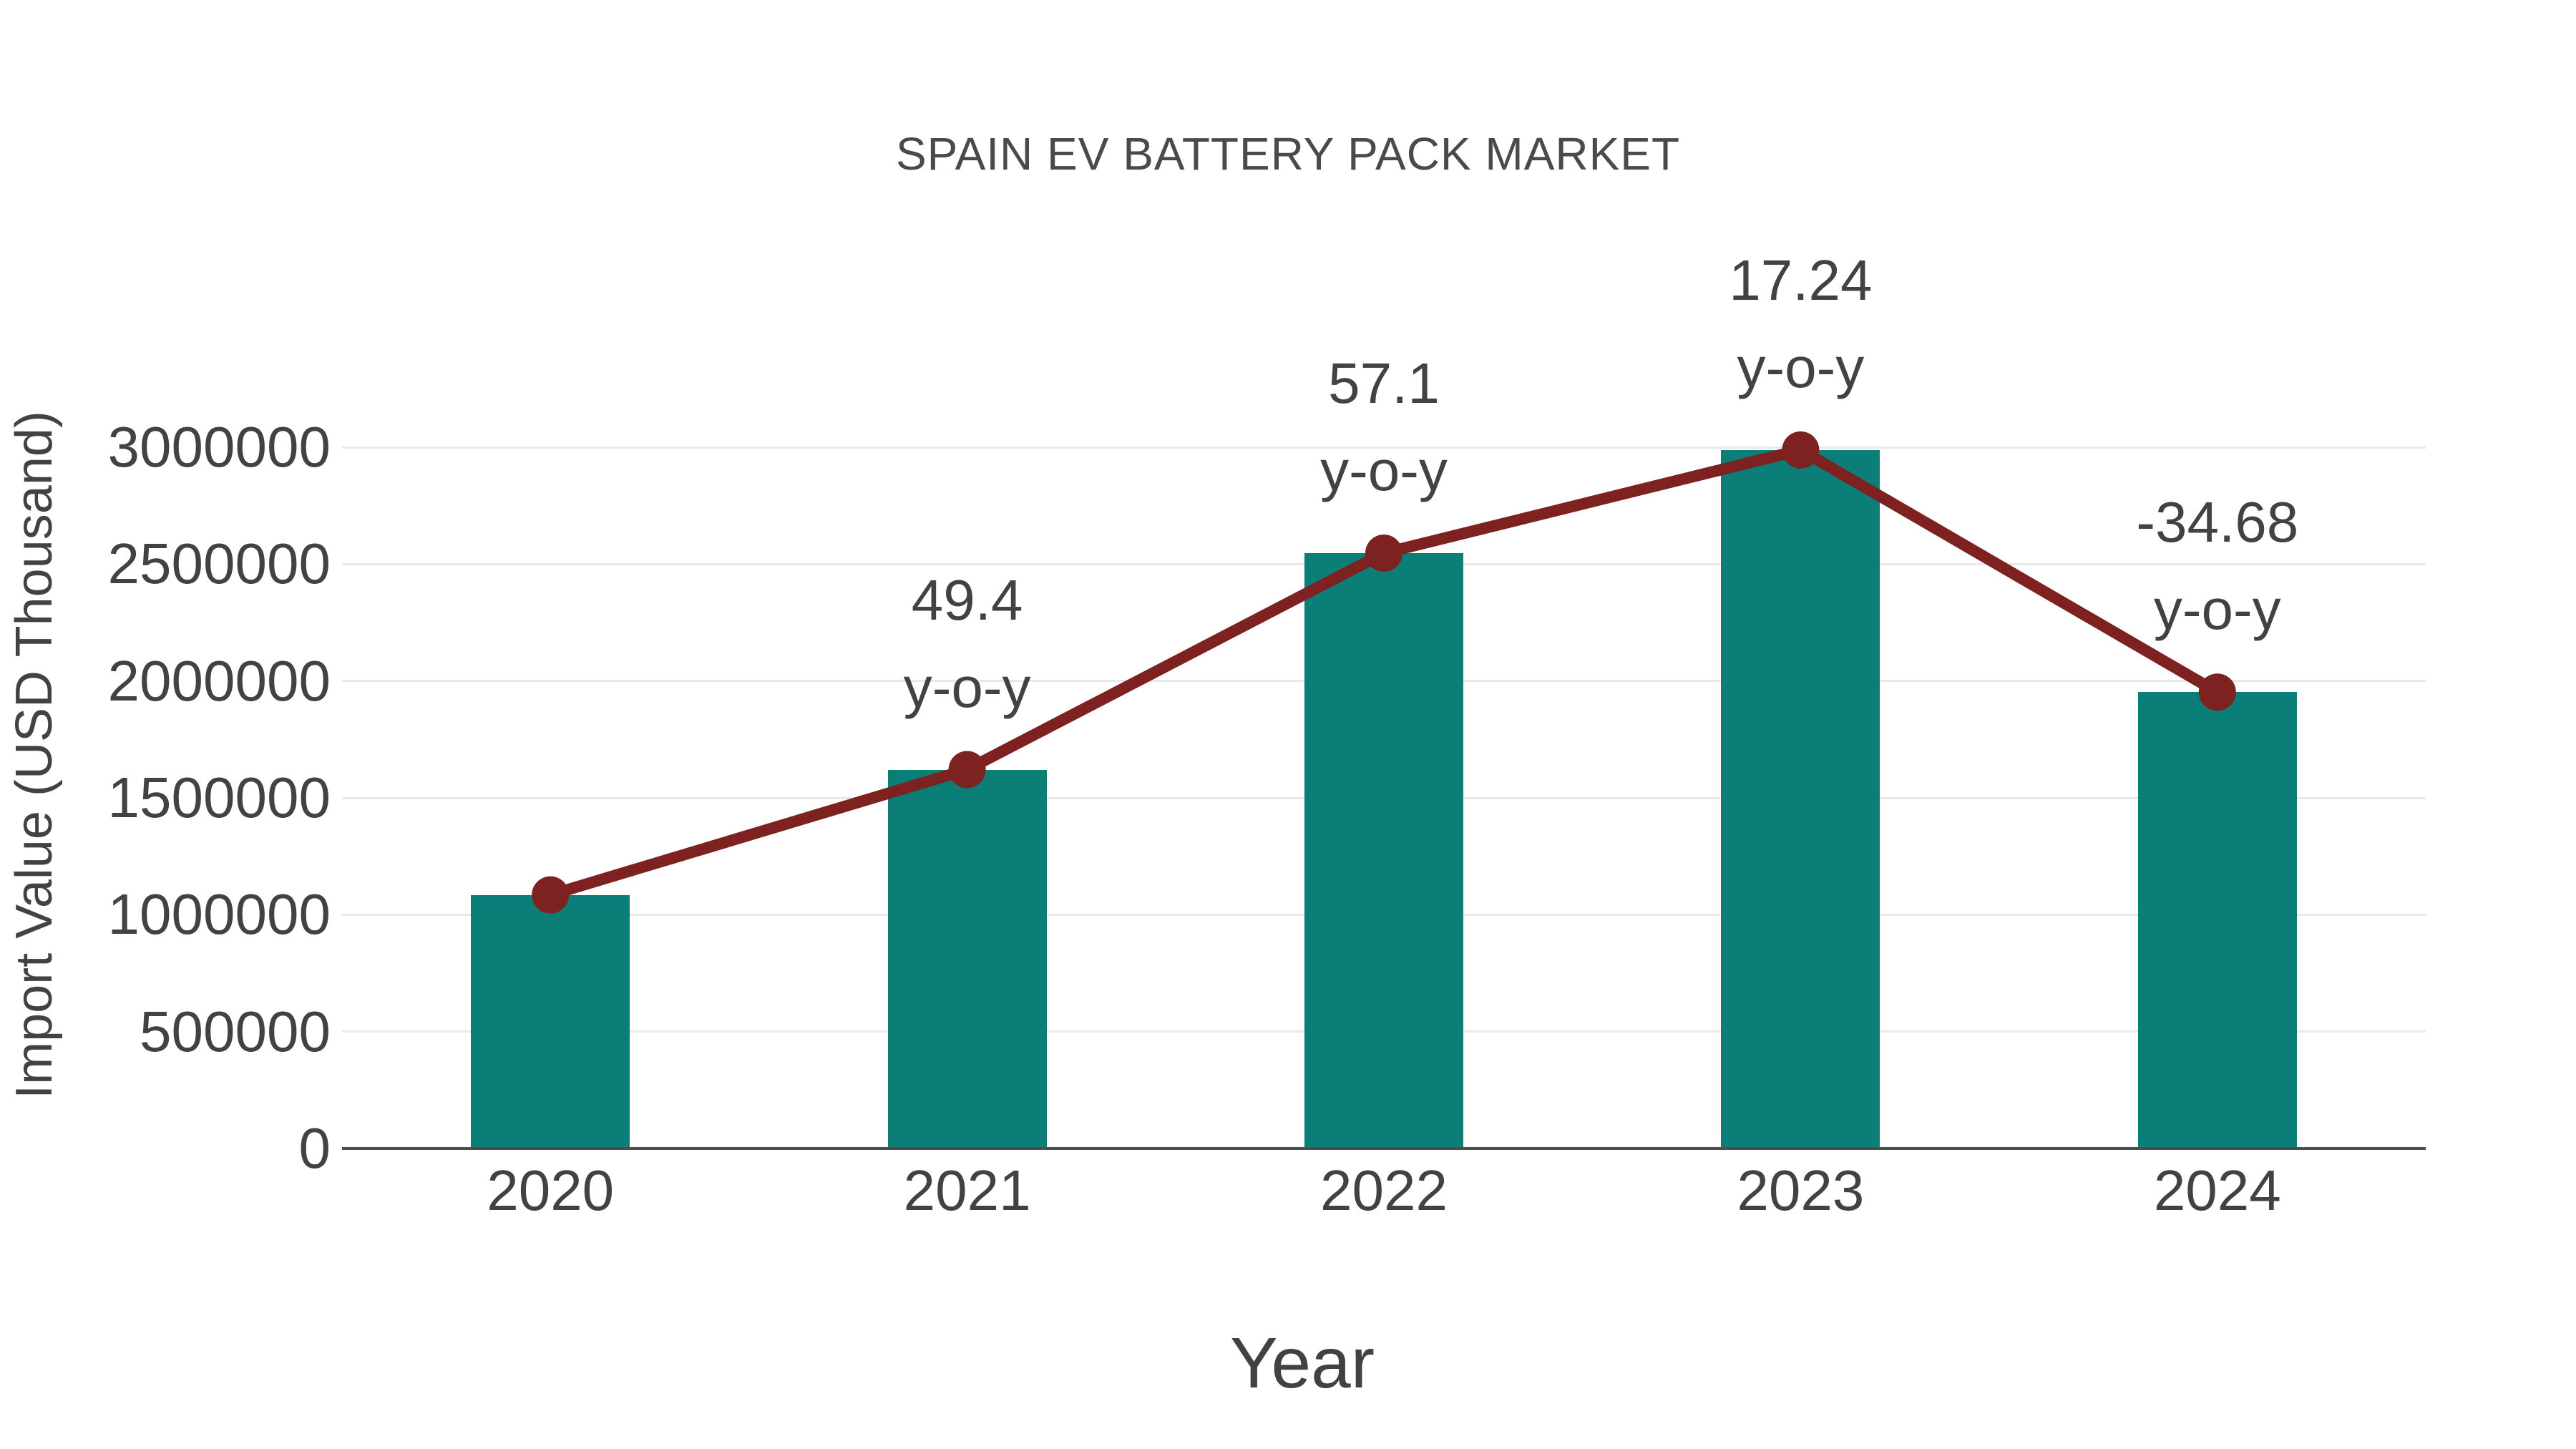  What do you see at coordinates (2217, 1190) in the screenshot?
I see `x-tick-label-2024: 2024` at bounding box center [2217, 1190].